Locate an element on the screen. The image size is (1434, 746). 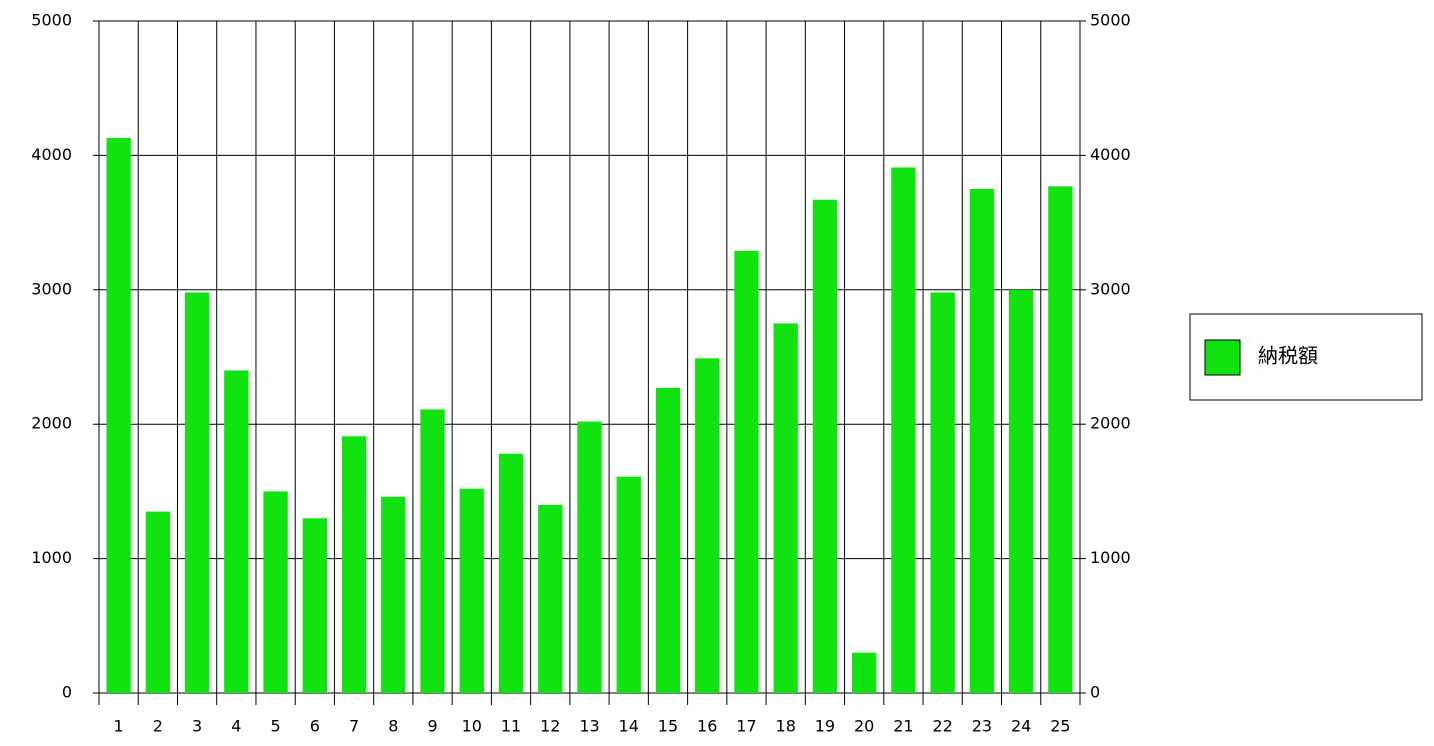
x-tick-label: 8 is located at coordinates (393, 726).